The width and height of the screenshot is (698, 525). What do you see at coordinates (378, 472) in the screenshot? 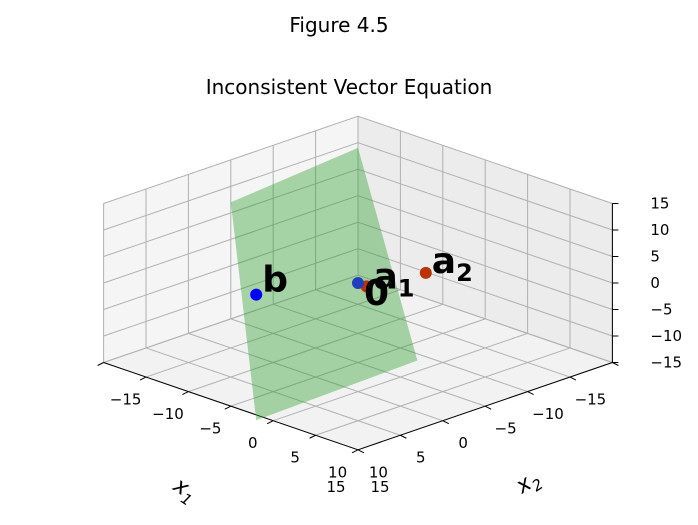
I see `x-tick-label: 10` at bounding box center [378, 472].